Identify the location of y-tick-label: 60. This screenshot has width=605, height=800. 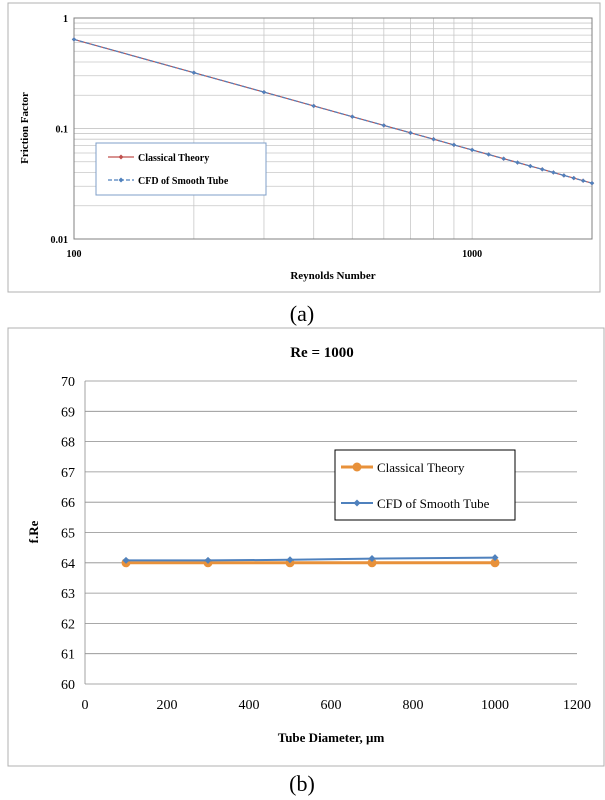
(68, 685).